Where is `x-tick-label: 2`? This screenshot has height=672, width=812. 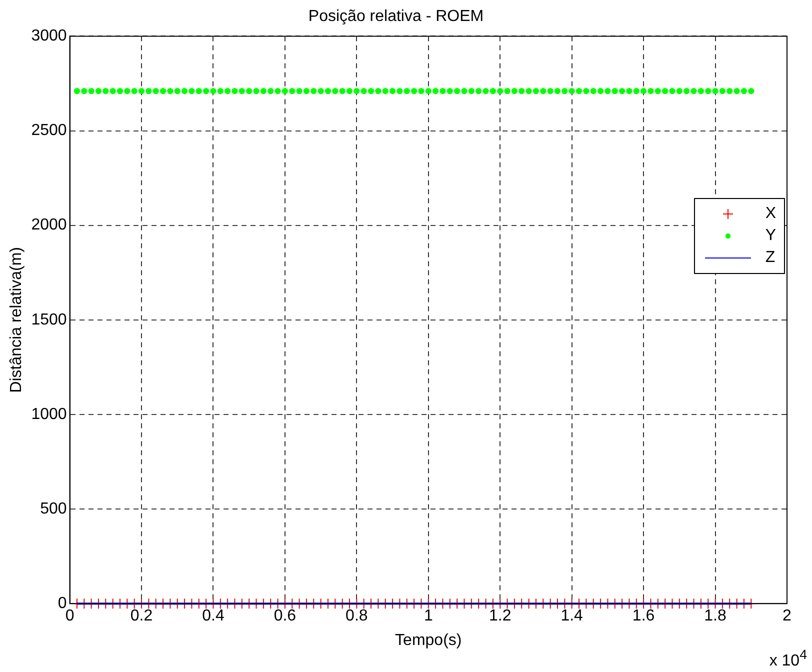
x-tick-label: 2 is located at coordinates (787, 616).